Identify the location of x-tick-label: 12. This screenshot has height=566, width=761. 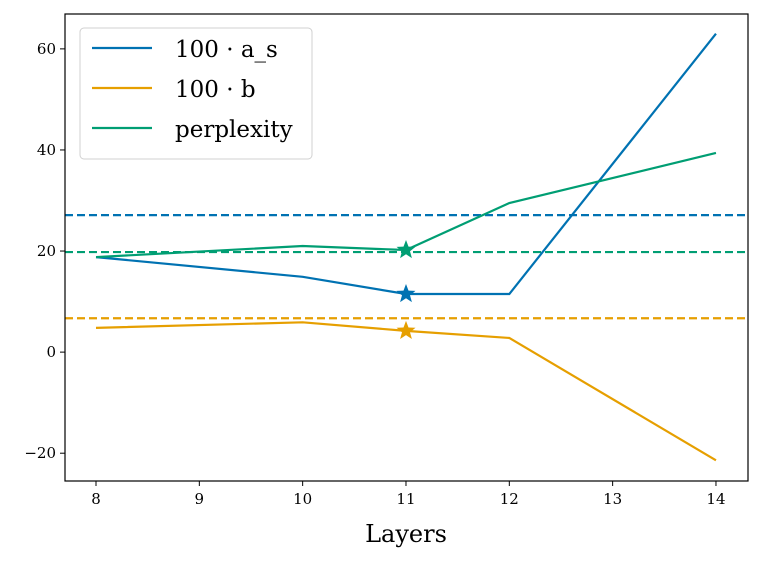
(509, 499).